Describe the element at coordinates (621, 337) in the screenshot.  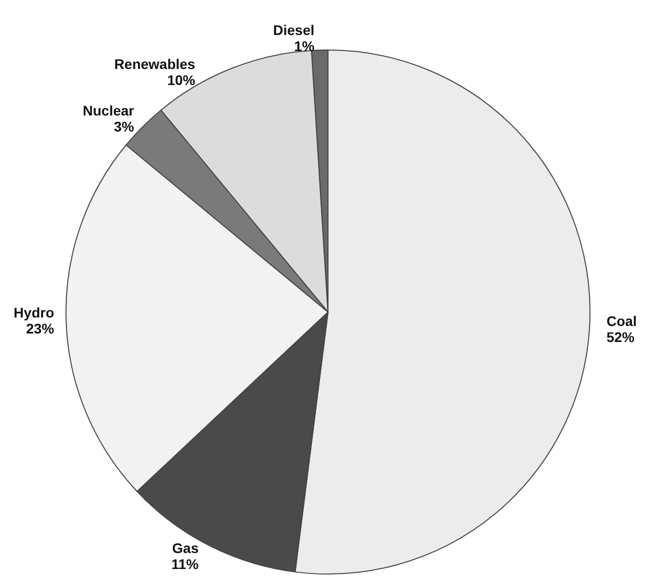
I see `data-label: 52%` at that location.